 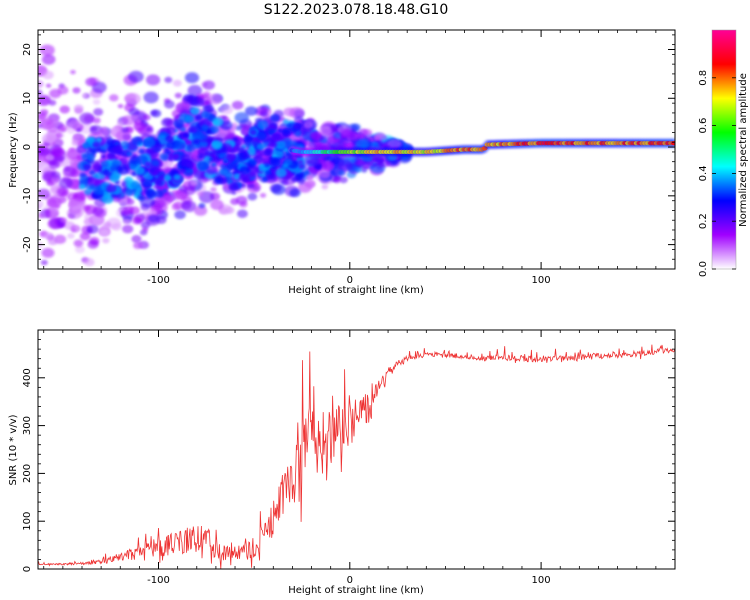 I want to click on colorbar-tick-label: 0.6, so click(x=703, y=126).